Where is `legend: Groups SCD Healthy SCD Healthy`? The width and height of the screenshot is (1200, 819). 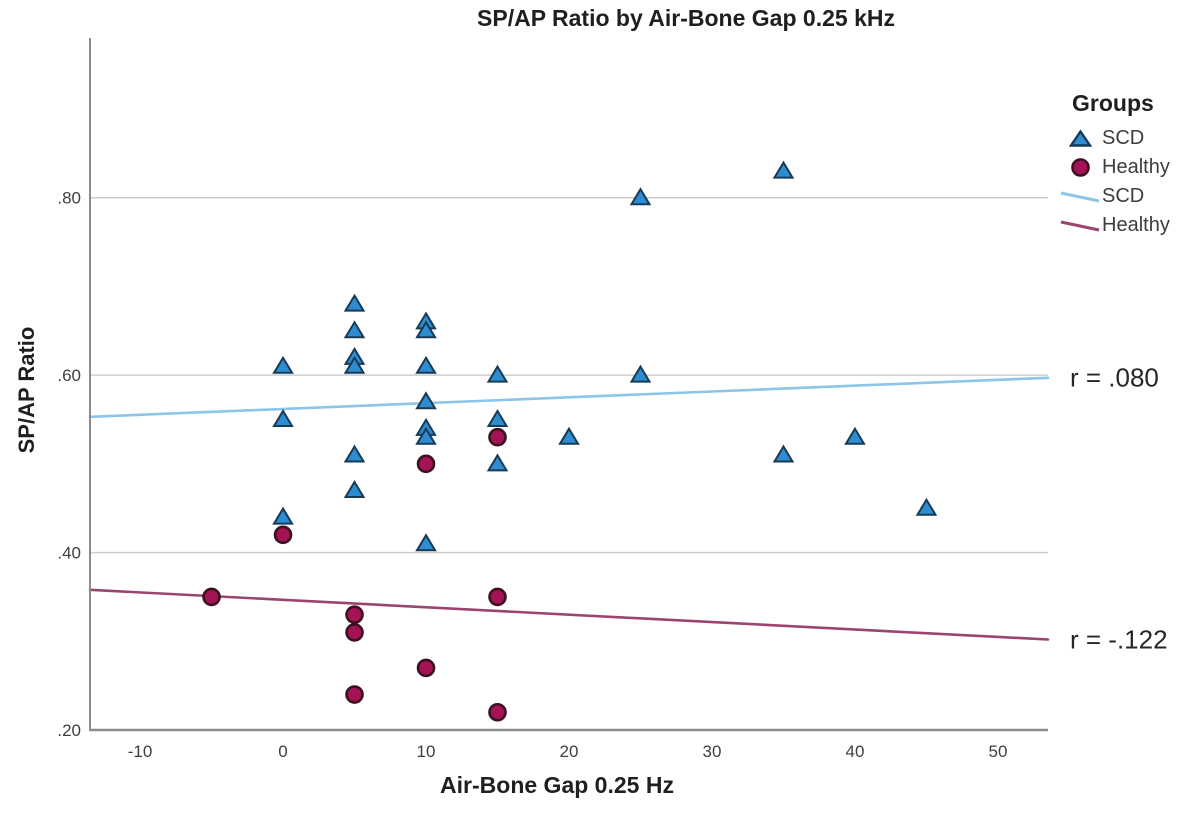
legend: Groups SCD Healthy SCD Healthy is located at coordinates (1129, 165).